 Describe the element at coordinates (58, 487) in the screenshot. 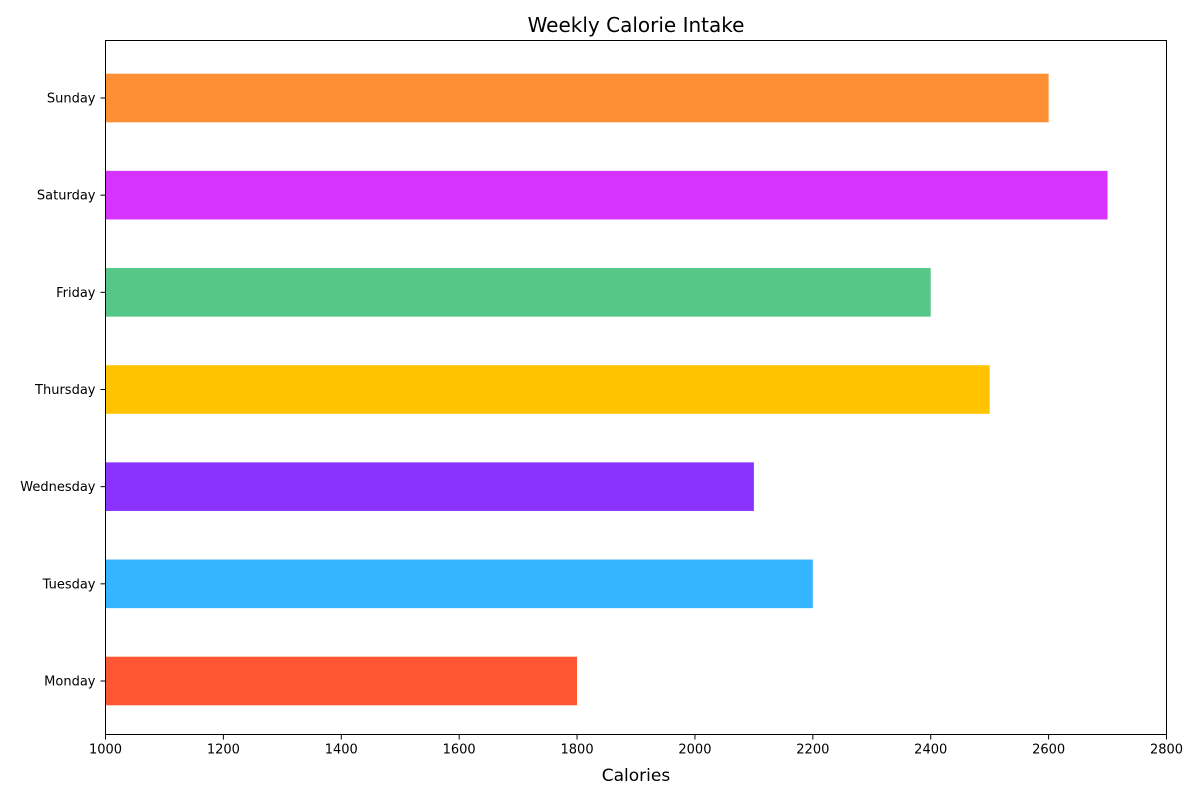

I see `y-tick-label-wednesday: Wednesday` at that location.